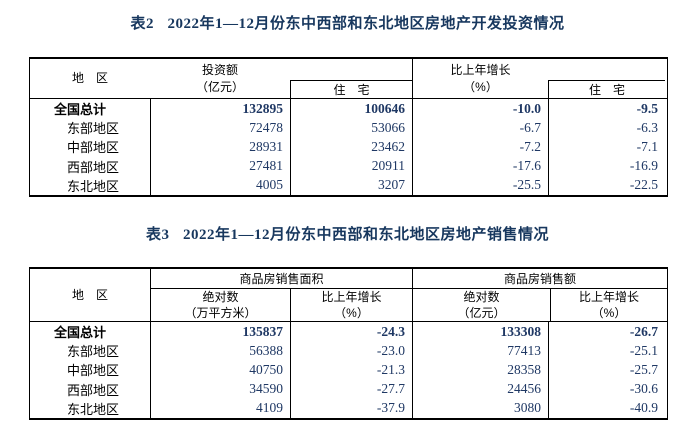  Describe the element at coordinates (606, 389) in the screenshot. I see `value-cell: -30.6` at that location.